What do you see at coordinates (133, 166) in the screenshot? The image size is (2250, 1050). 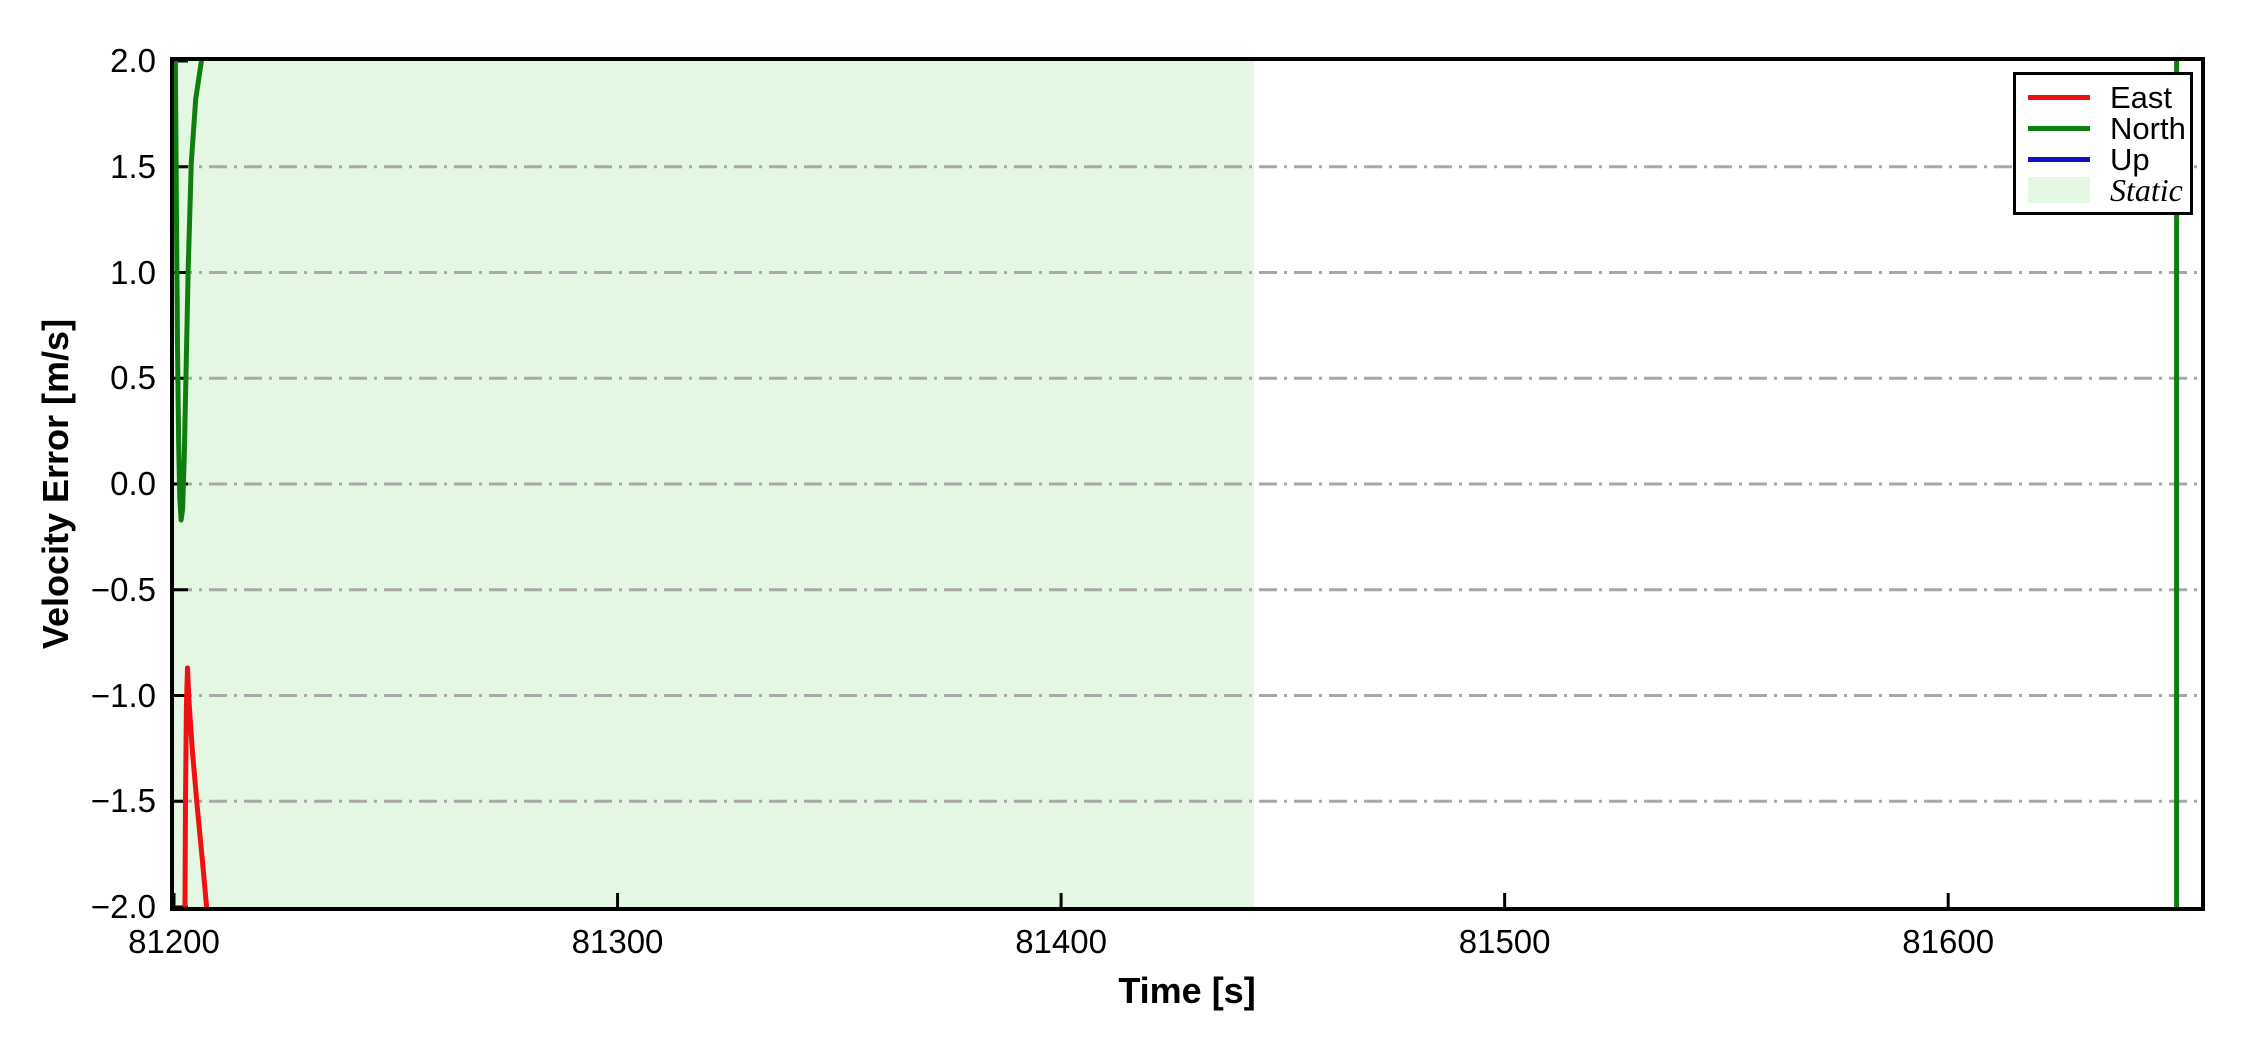 I see `y-tick-label: 1.5` at bounding box center [133, 166].